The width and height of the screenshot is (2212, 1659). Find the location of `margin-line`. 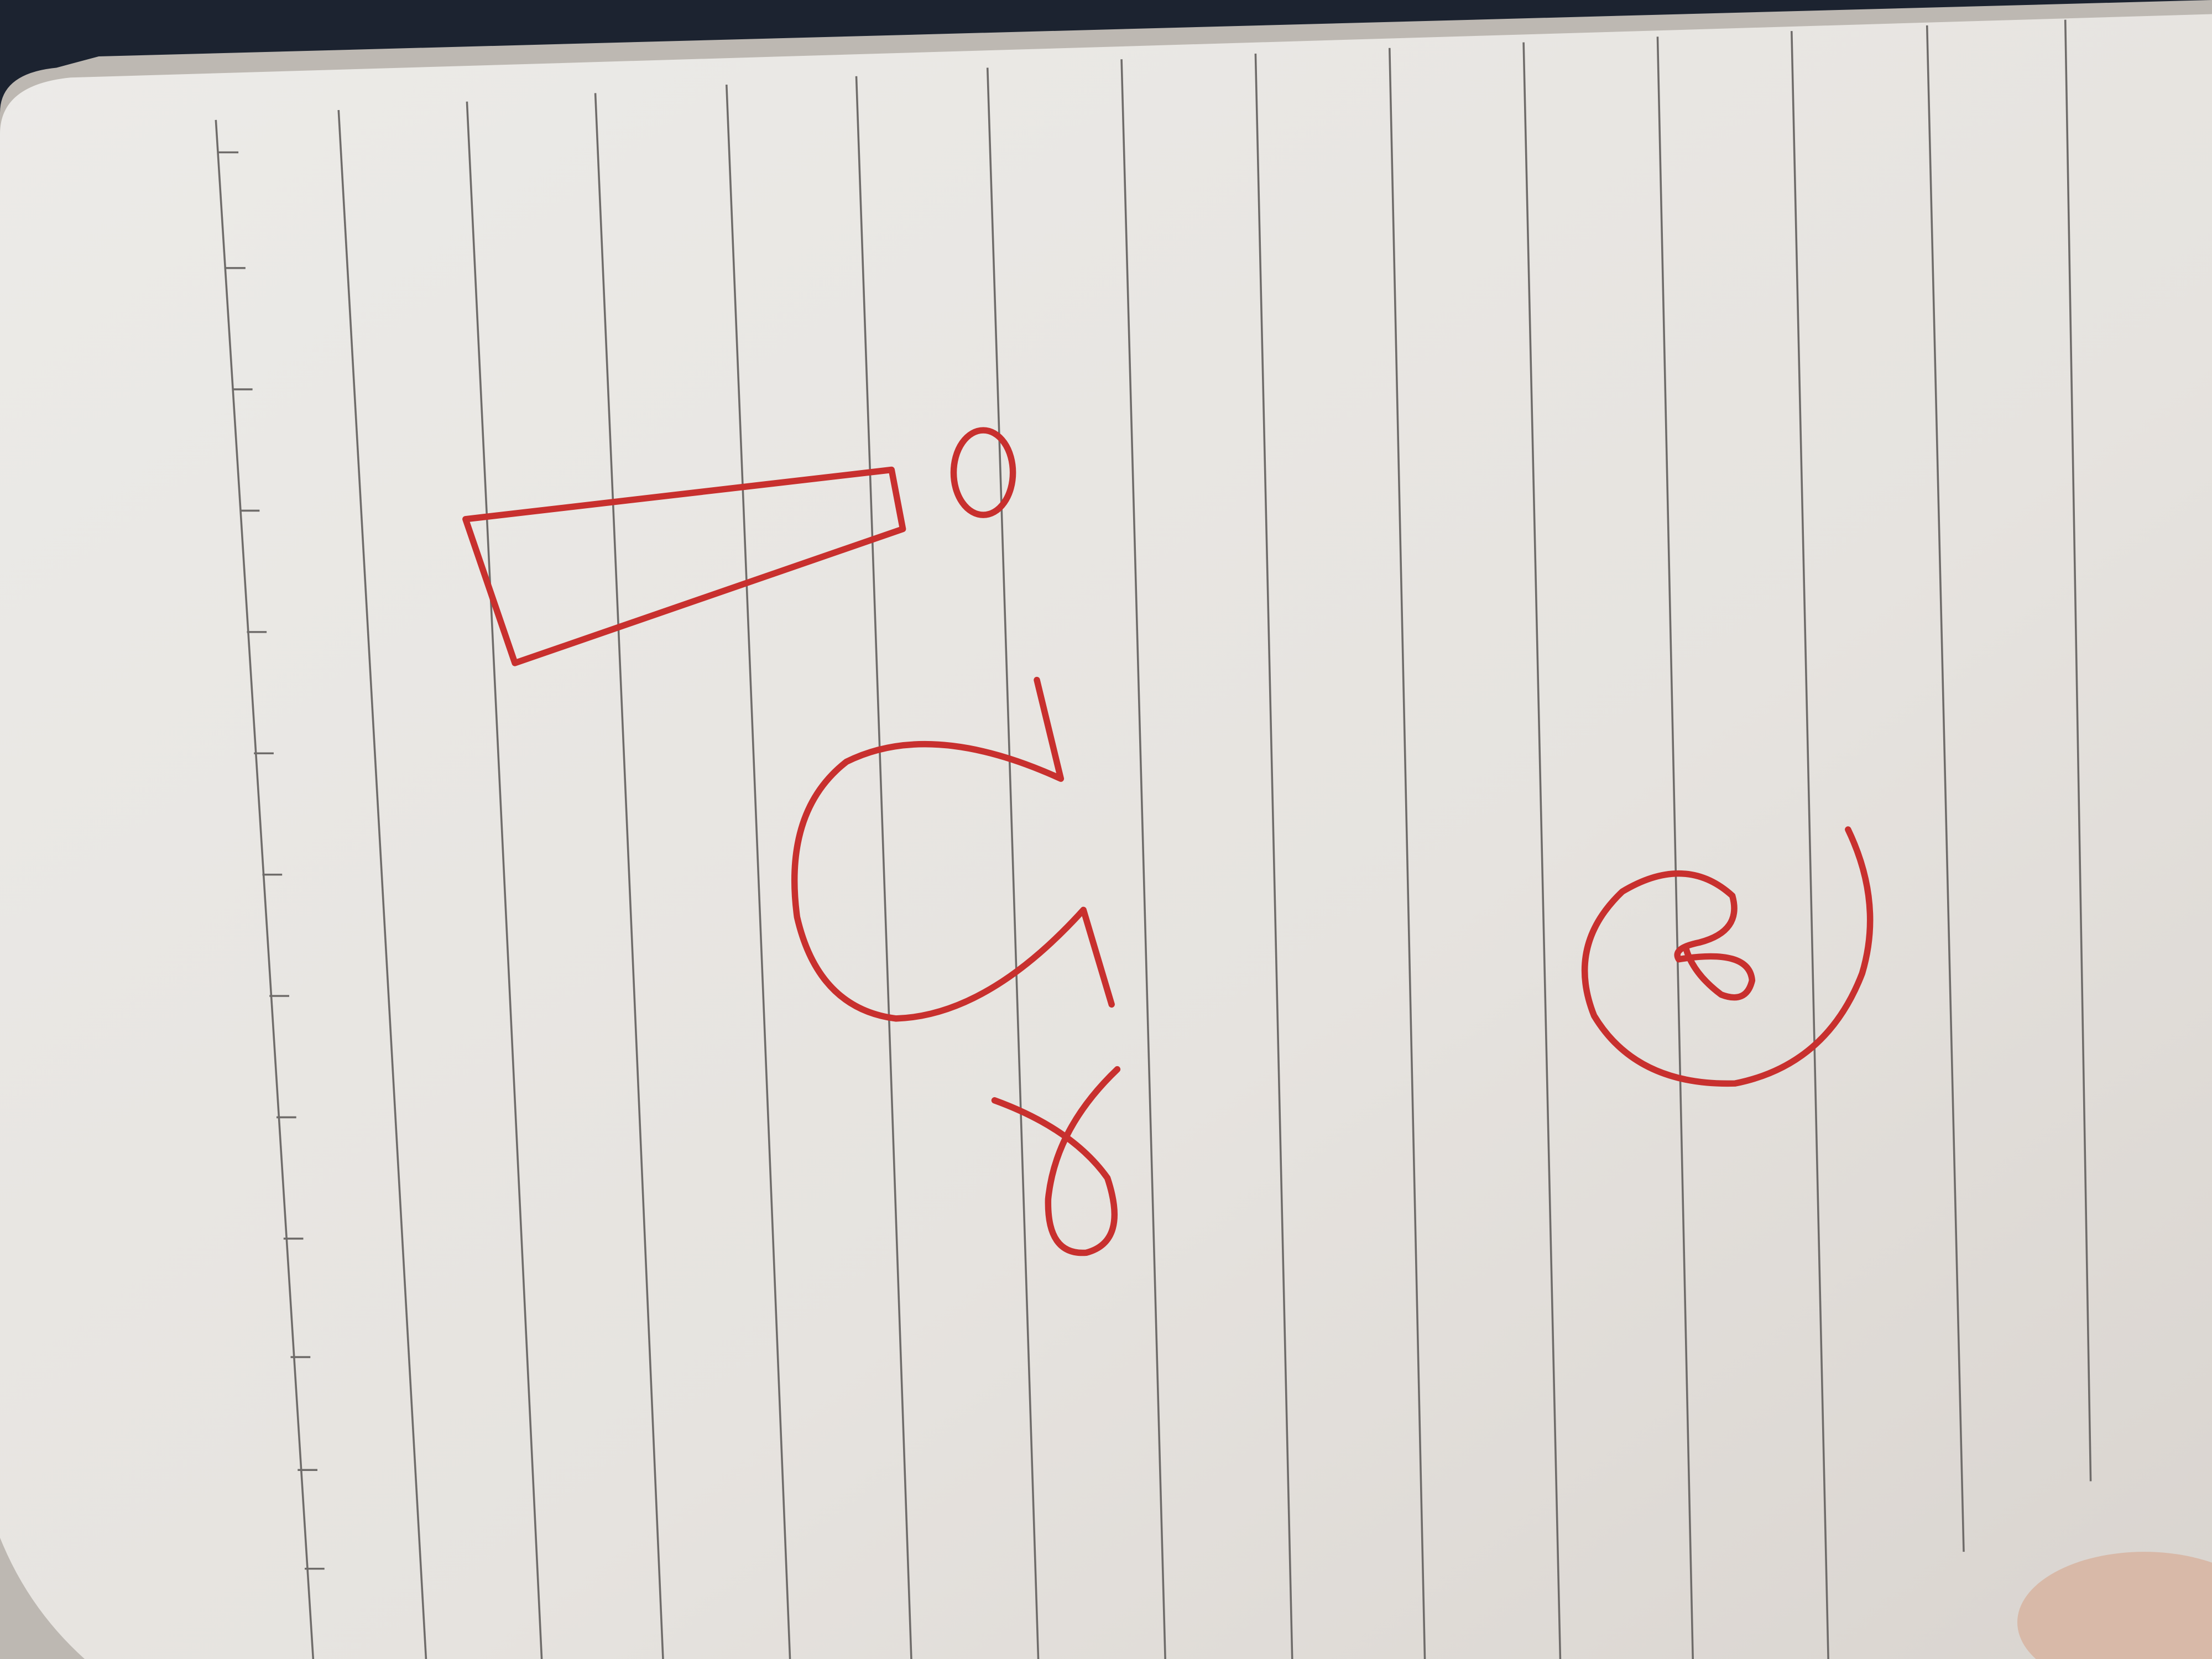

margin-line is located at coordinates (265, 889).